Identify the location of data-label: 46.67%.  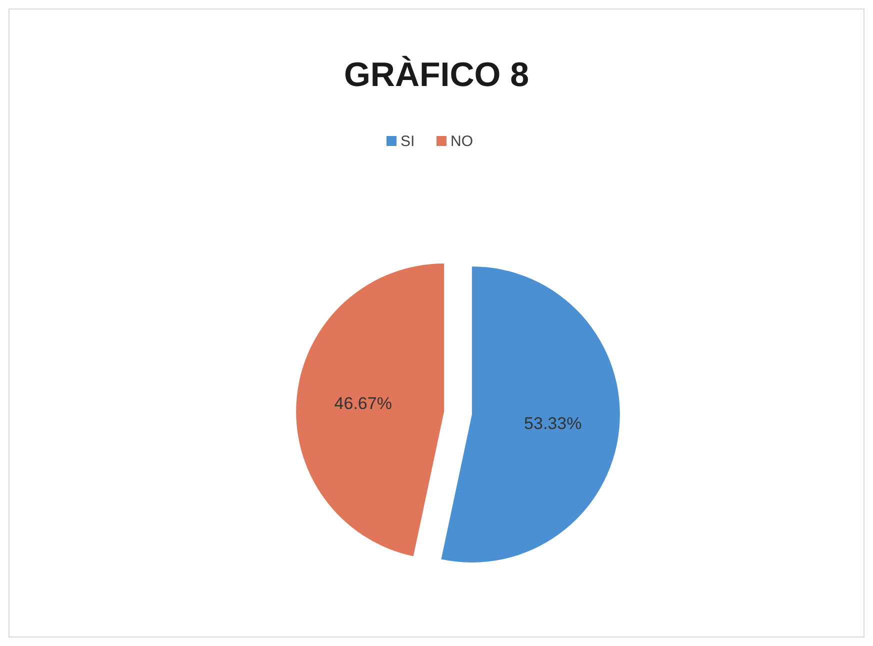
(363, 404).